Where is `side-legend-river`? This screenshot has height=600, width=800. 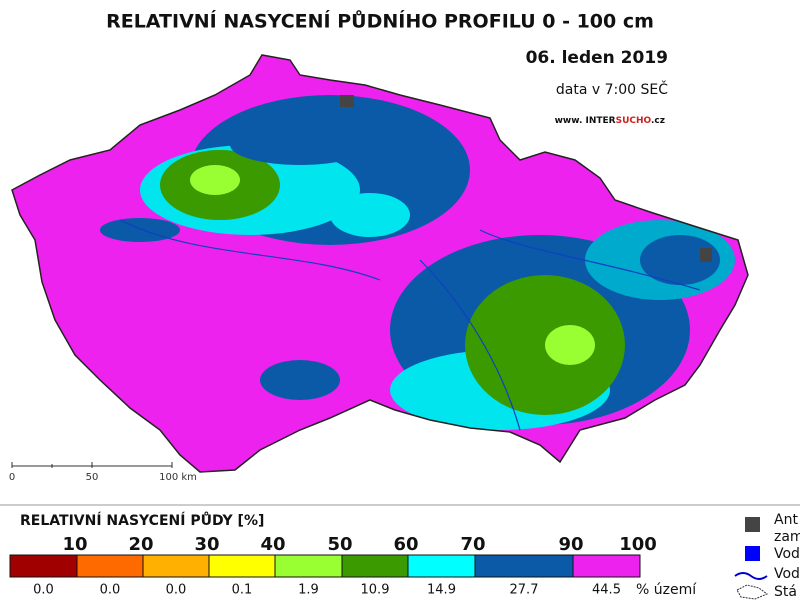
side-legend-river is located at coordinates (751, 576).